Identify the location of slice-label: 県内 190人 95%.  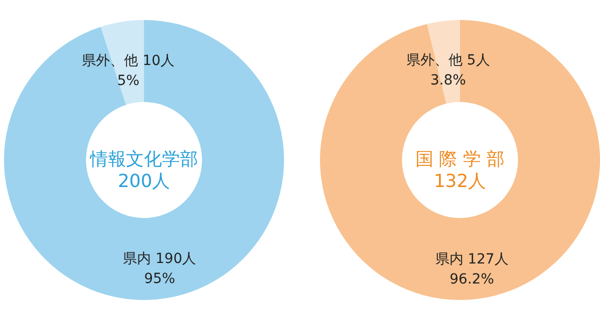
(159, 268).